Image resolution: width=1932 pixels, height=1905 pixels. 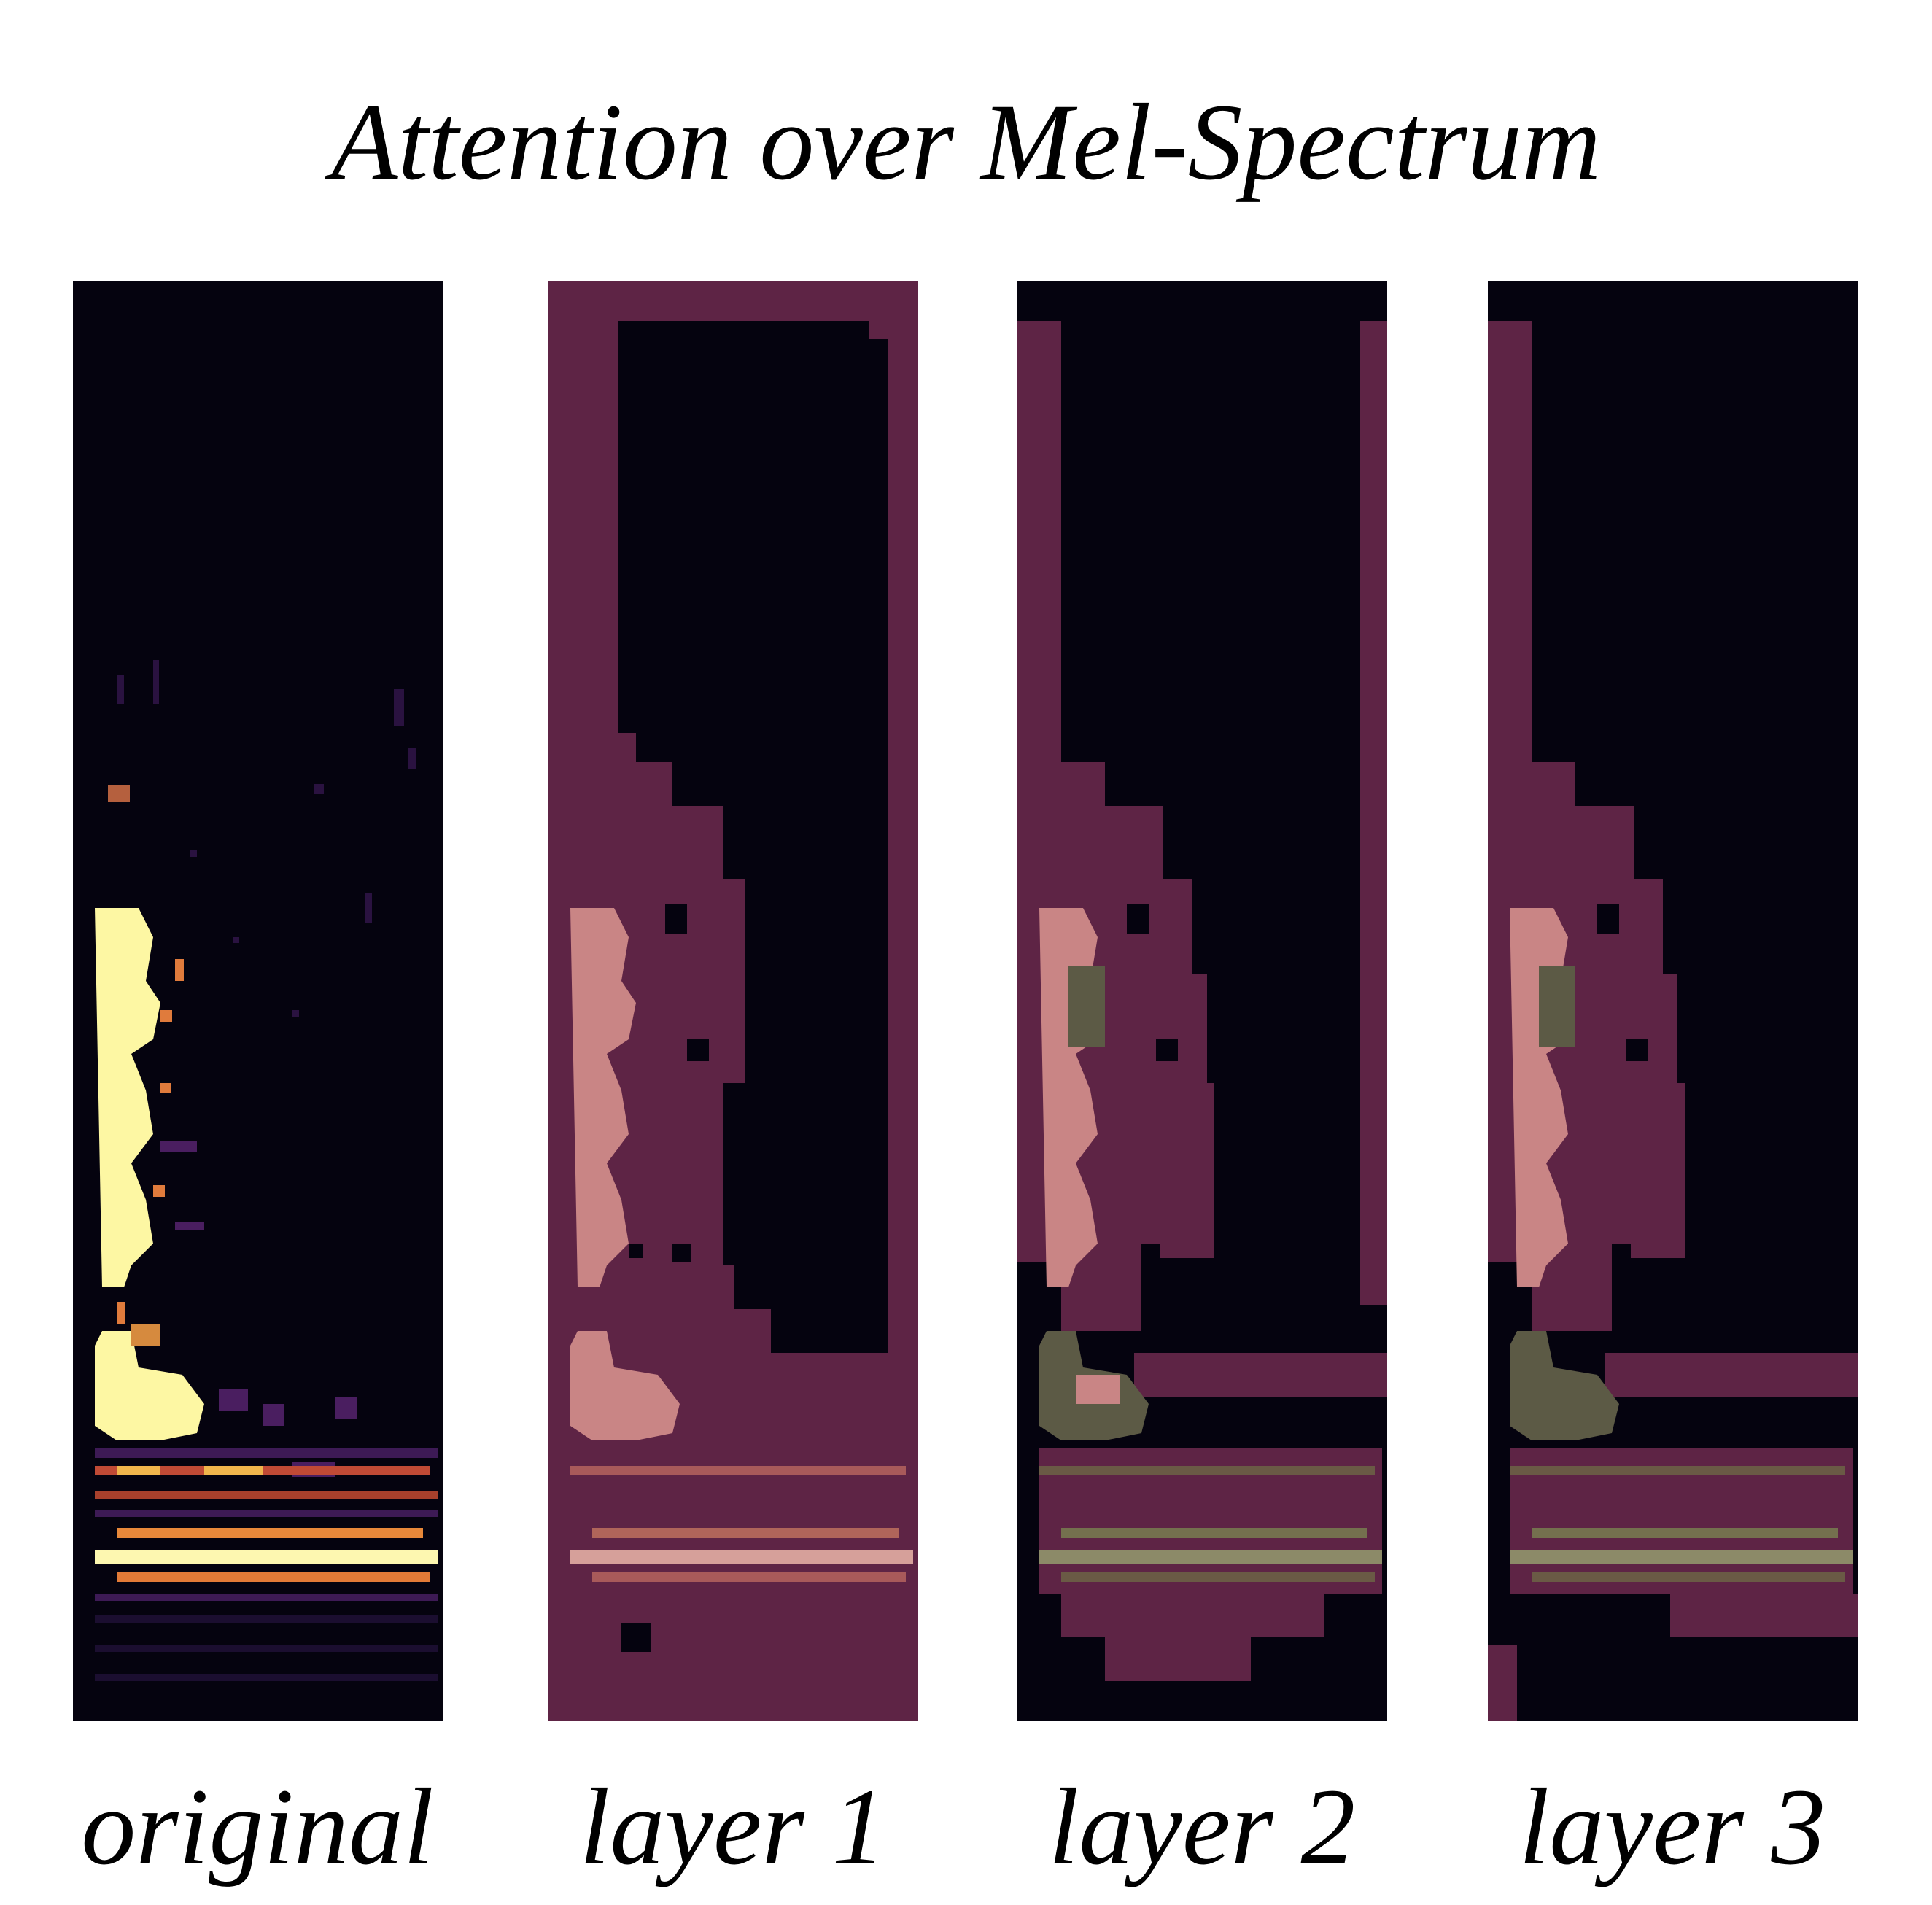 What do you see at coordinates (1202, 1827) in the screenshot?
I see `panel-label-layer-2: layer 2` at bounding box center [1202, 1827].